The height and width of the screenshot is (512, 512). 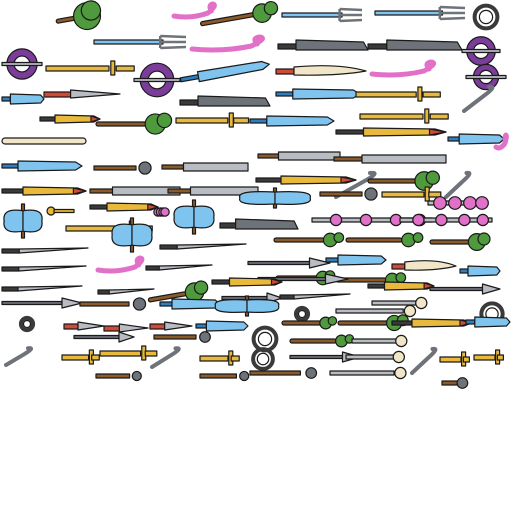 What do you see at coordinates (44, 141) in the screenshot?
I see `bone-sword-sprite` at bounding box center [44, 141].